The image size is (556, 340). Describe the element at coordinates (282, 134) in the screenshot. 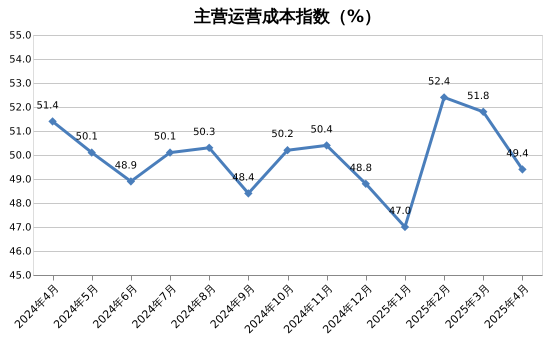

I see `text: 50.2` at that location.